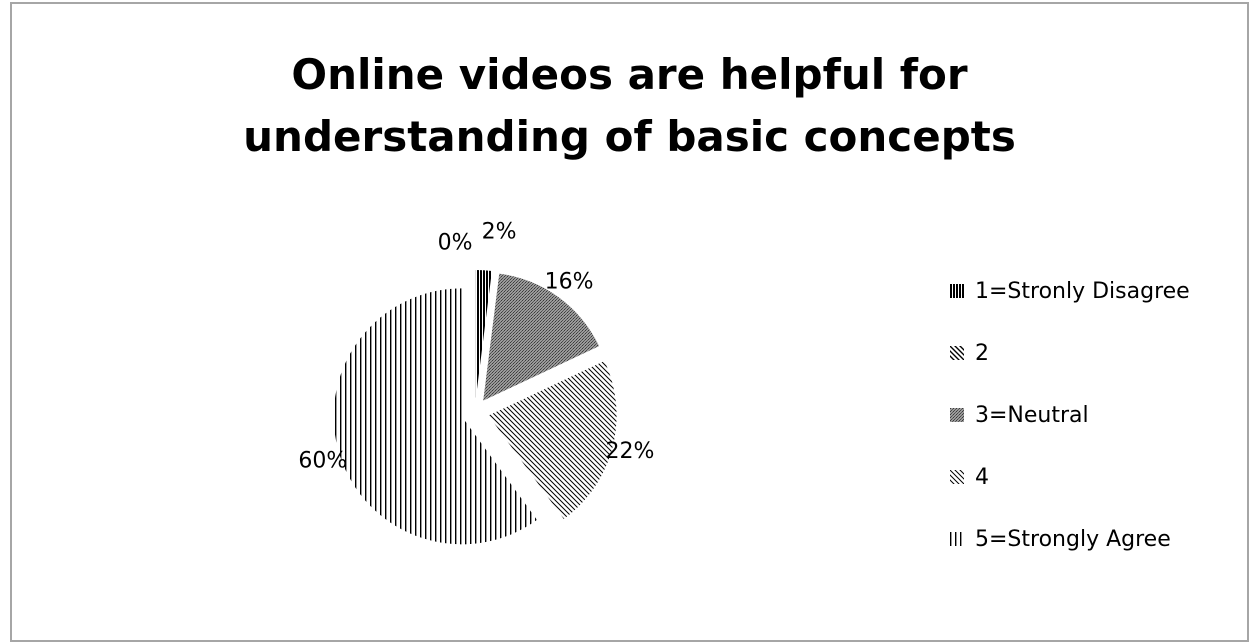 The width and height of the screenshot is (1251, 642). I want to click on data-label-5: 60%, so click(322, 460).